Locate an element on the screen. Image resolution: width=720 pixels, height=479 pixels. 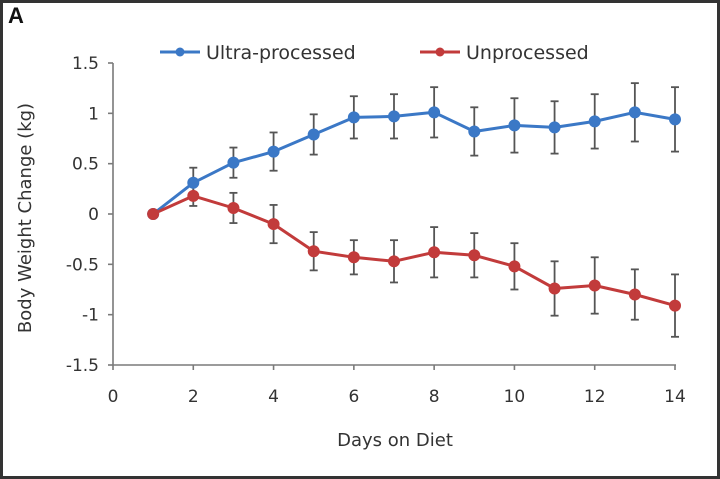
x-tick-label: 14 is located at coordinates (675, 397).